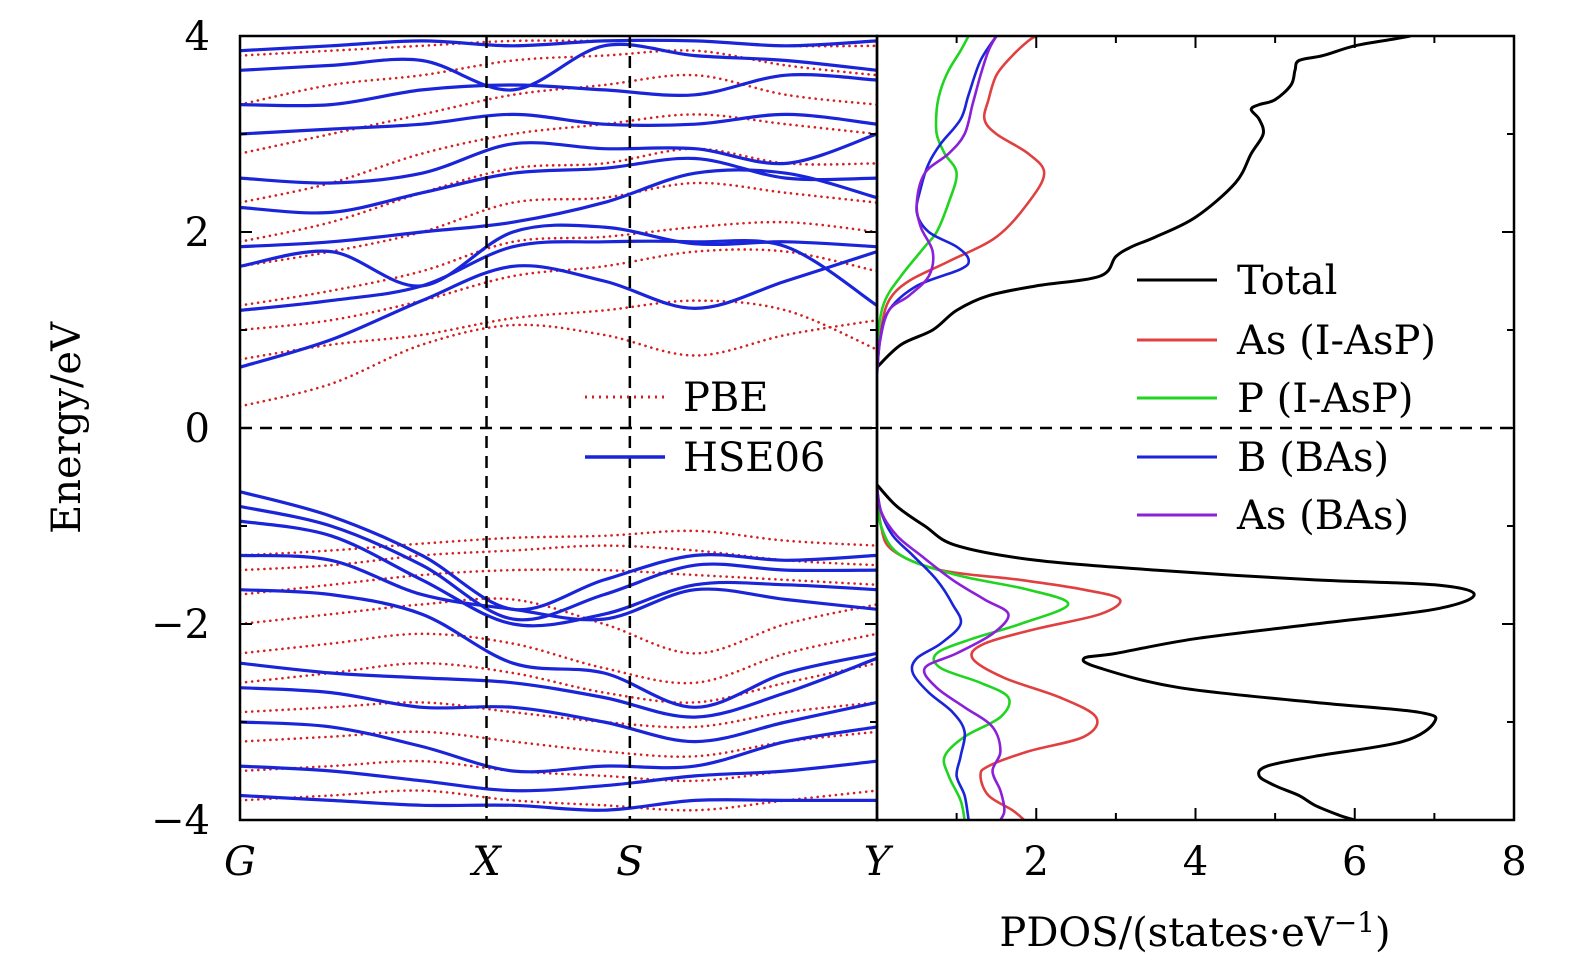 This screenshot has width=1575, height=974. Describe the element at coordinates (1176, 651) in the screenshot. I see `pdos-curve-total-valence` at that location.